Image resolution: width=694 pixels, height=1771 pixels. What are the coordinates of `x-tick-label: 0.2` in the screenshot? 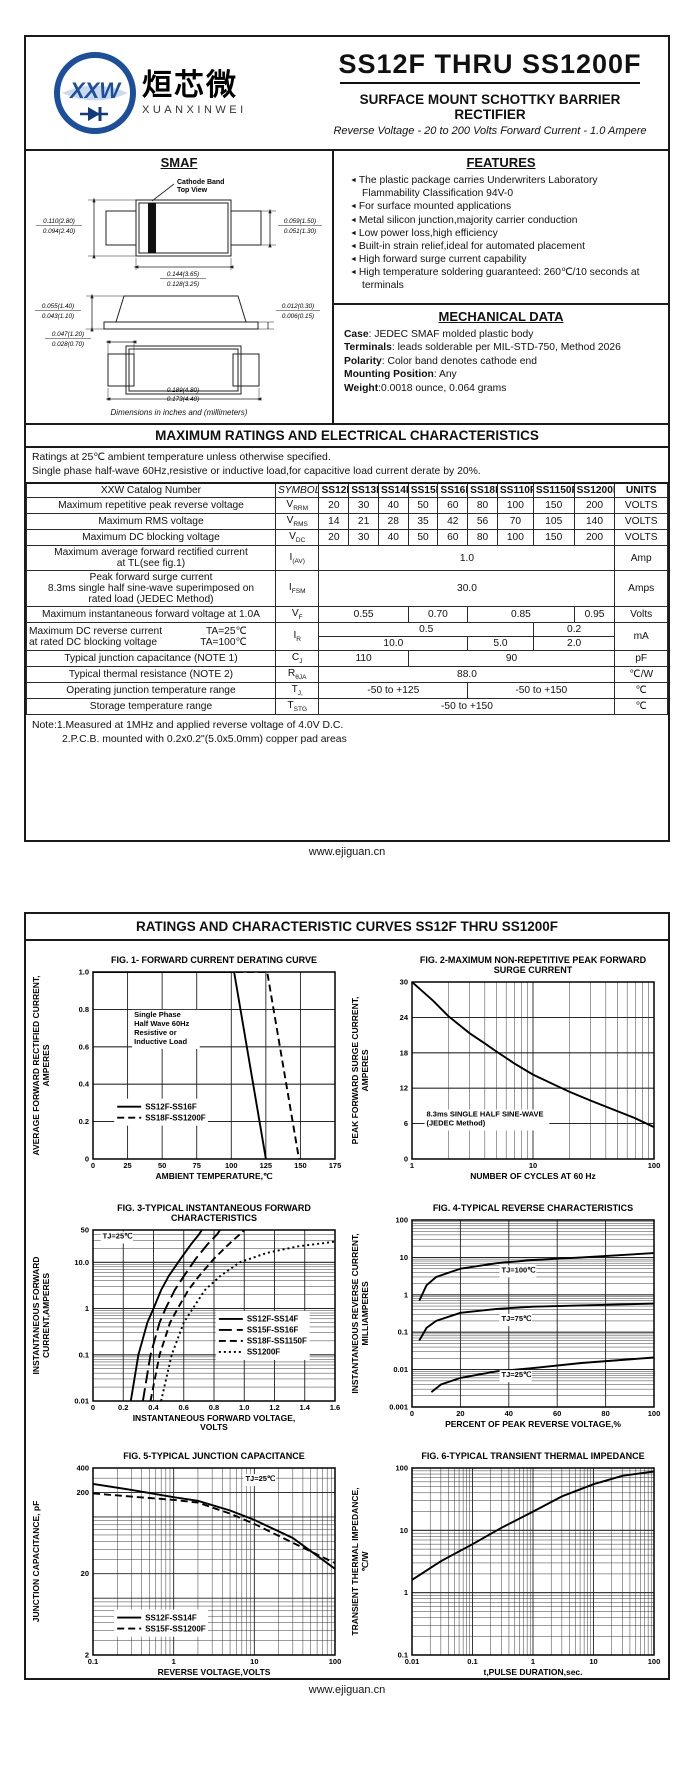 It's located at (123, 1407).